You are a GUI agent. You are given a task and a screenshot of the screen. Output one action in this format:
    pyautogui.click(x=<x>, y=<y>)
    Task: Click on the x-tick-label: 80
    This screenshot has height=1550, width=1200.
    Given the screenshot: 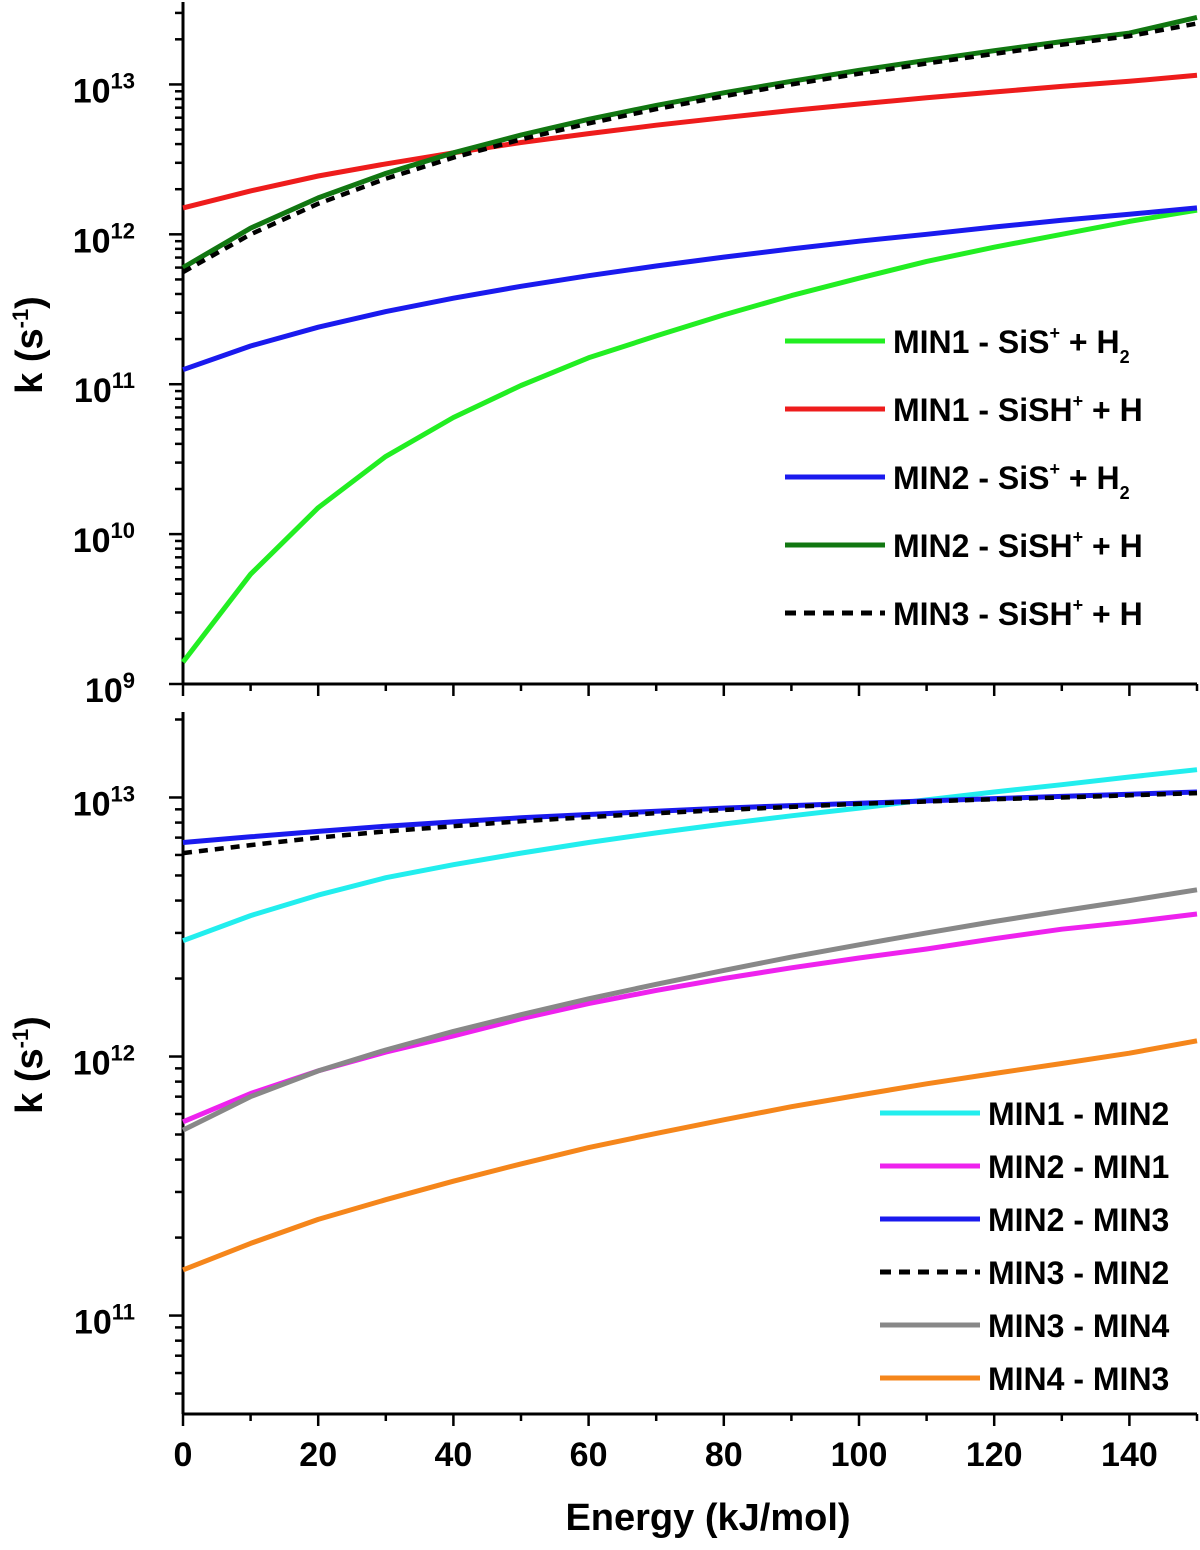 What is the action you would take?
    pyautogui.click(x=724, y=1455)
    